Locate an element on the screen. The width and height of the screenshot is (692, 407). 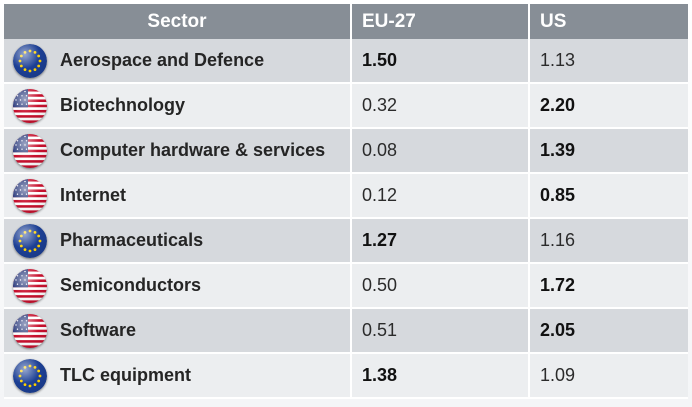
sector-cell-content: Computer hardware & services is located at coordinates (177, 150).